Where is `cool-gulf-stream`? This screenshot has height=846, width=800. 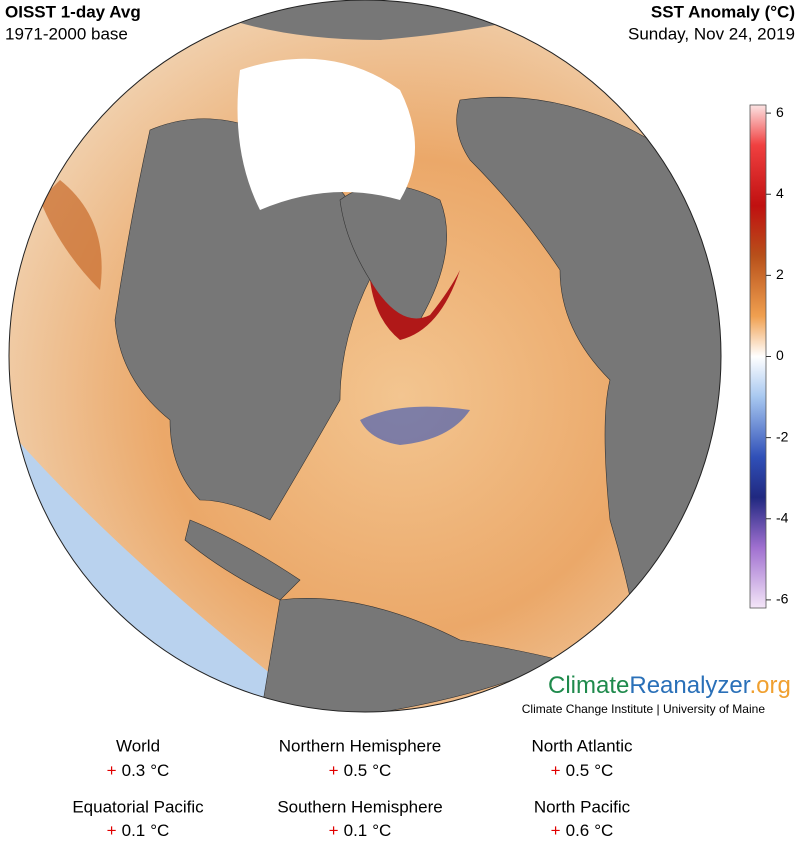
cool-gulf-stream is located at coordinates (415, 425).